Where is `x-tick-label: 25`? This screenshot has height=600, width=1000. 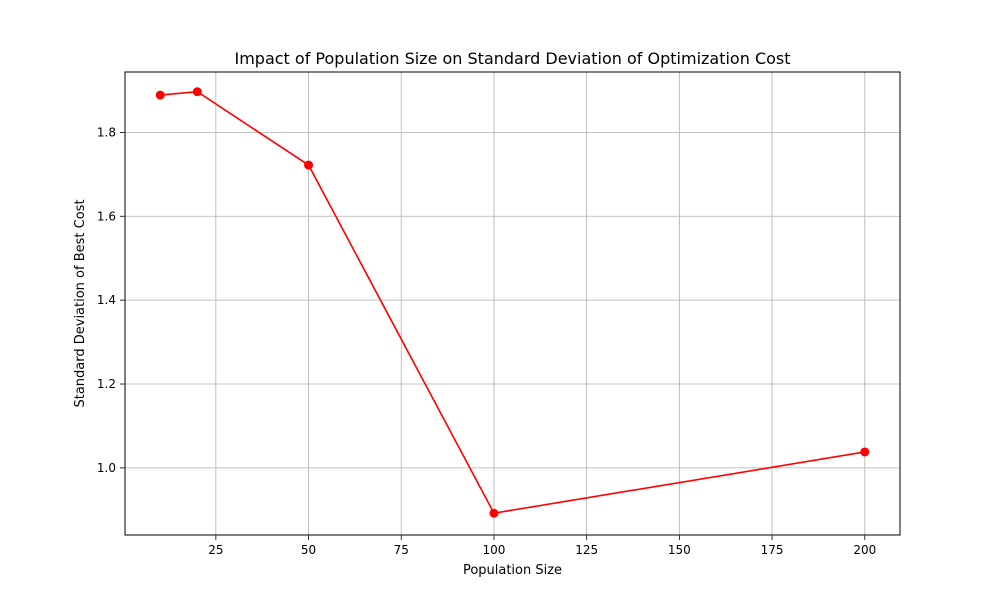
x-tick-label: 25 is located at coordinates (215, 550).